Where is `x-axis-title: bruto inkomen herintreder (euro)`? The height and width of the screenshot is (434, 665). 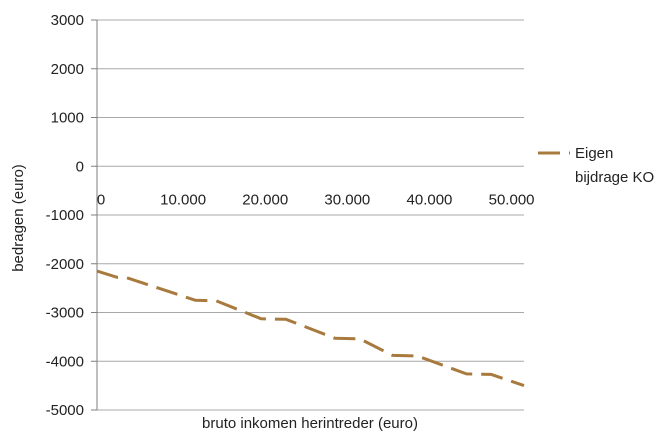
x-axis-title: bruto inkomen herintreder (euro) is located at coordinates (310, 423).